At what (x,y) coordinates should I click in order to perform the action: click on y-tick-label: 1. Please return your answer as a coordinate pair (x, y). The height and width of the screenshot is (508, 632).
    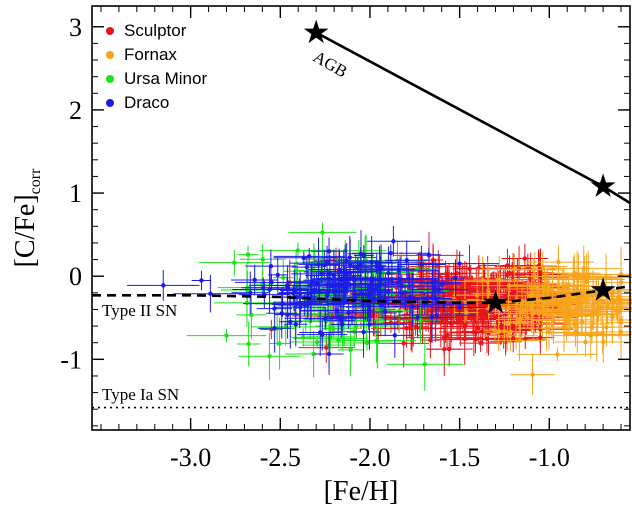
    Looking at the image, I should click on (75, 193).